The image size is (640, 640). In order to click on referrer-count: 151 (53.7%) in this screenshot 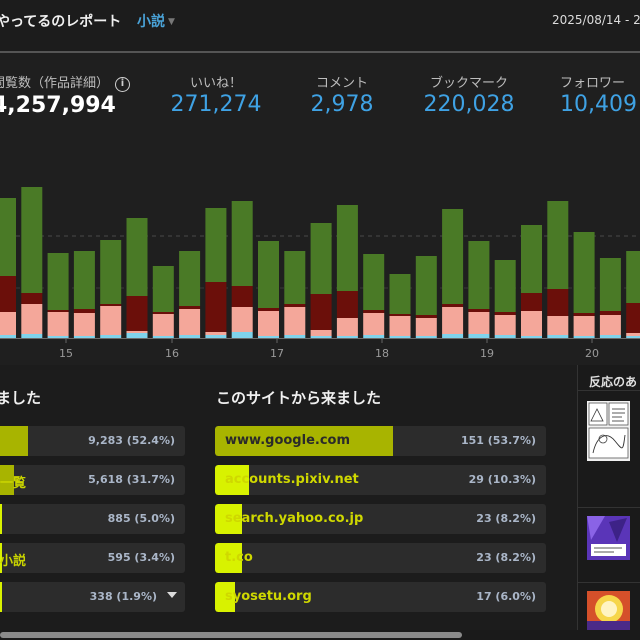, I will do `click(498, 440)`.